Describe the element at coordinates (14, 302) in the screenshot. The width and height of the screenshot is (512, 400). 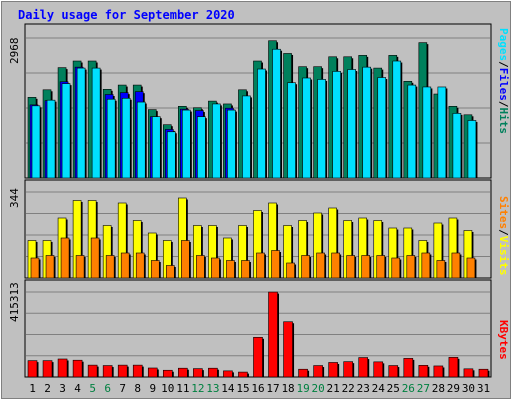
I see `bottom-ymax-label: 415313` at that location.